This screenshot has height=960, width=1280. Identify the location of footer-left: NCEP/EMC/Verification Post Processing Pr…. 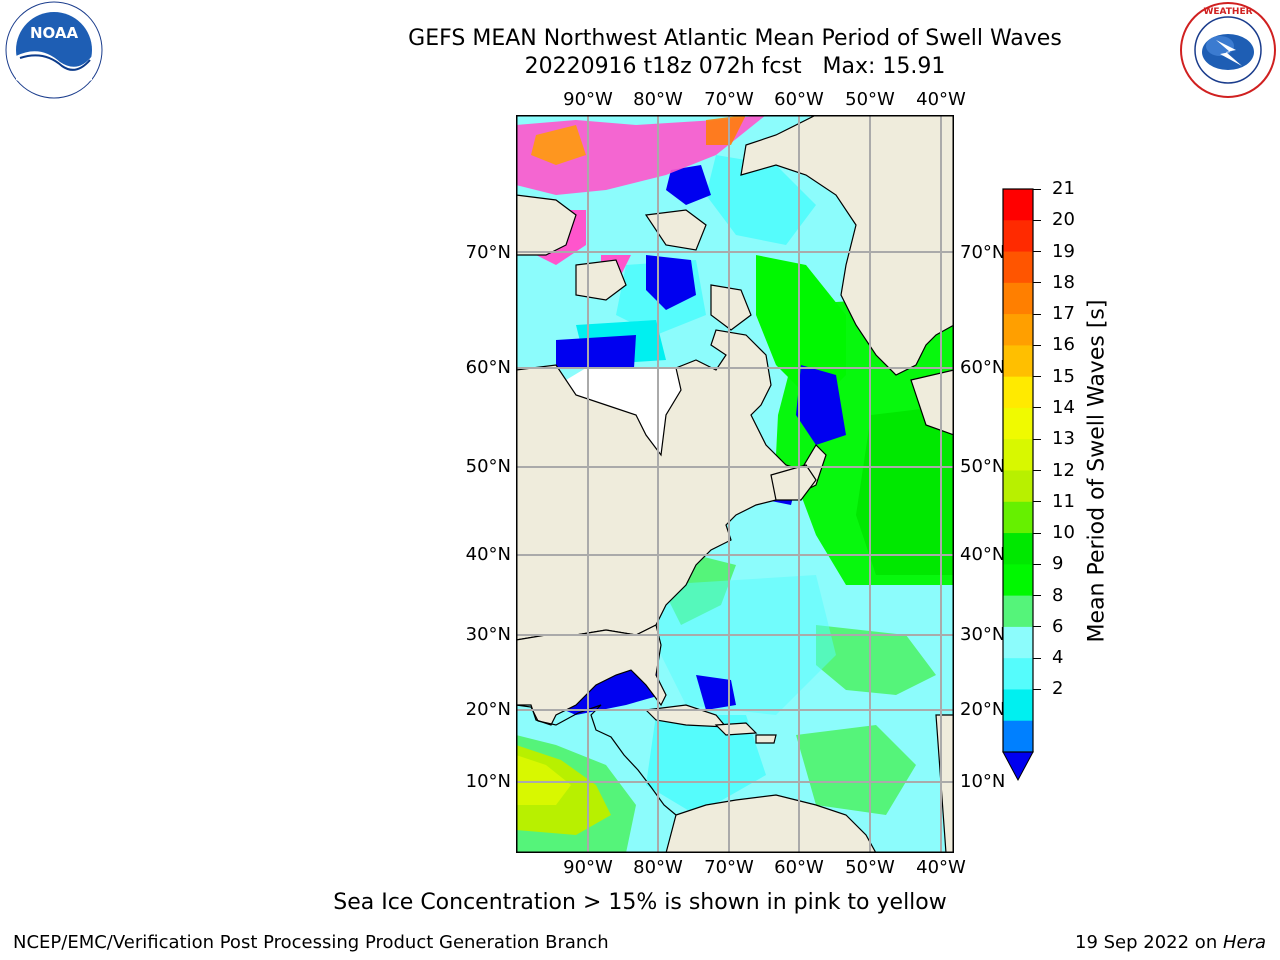
(311, 942).